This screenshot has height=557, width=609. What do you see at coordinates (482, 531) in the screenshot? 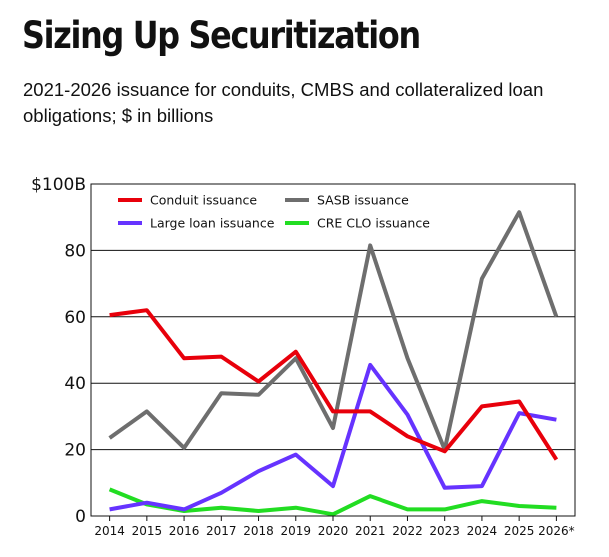
I see `x-tick-label: 2024` at bounding box center [482, 531].